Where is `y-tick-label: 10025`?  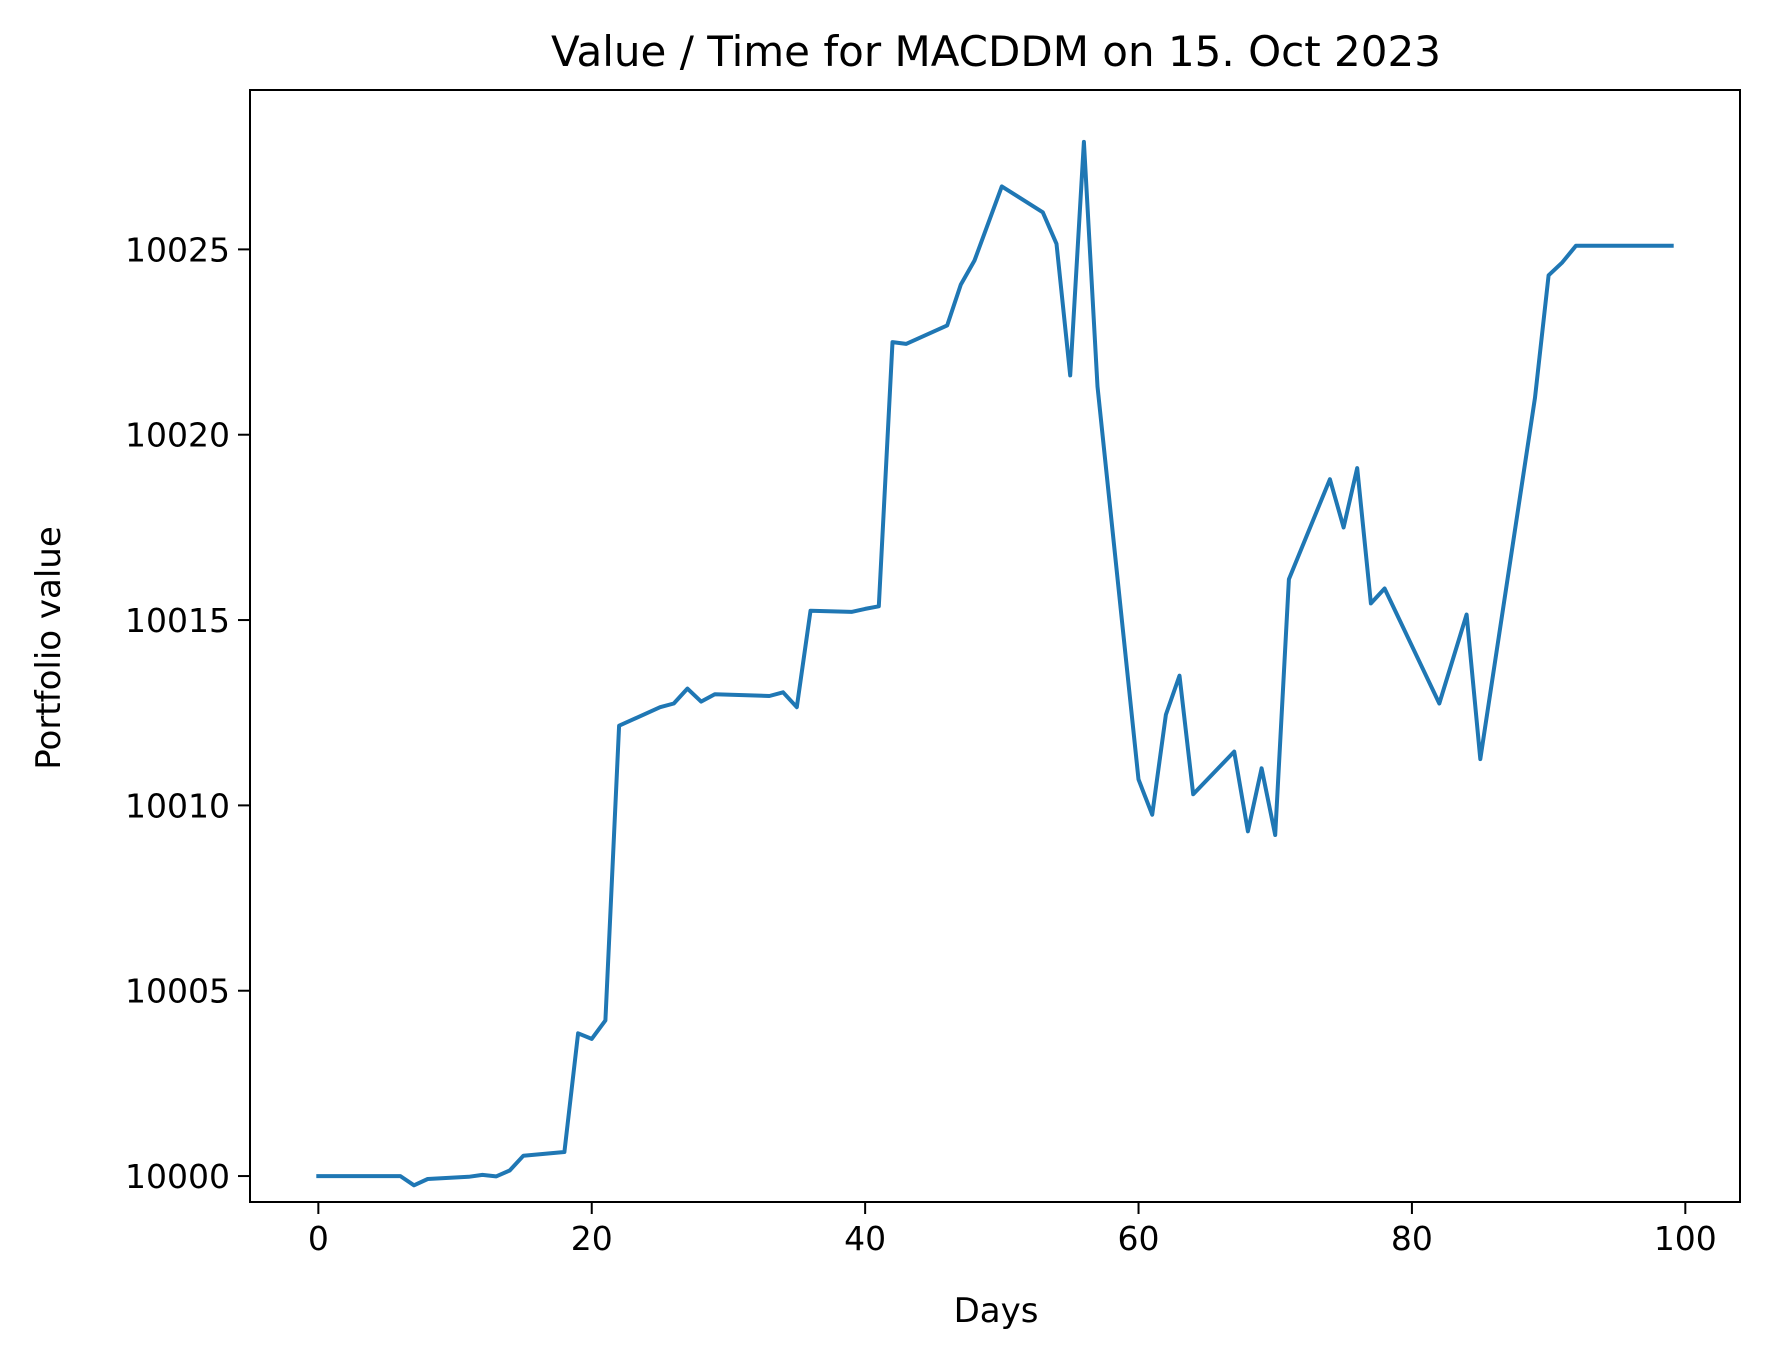 y-tick-label: 10025 is located at coordinates (177, 249).